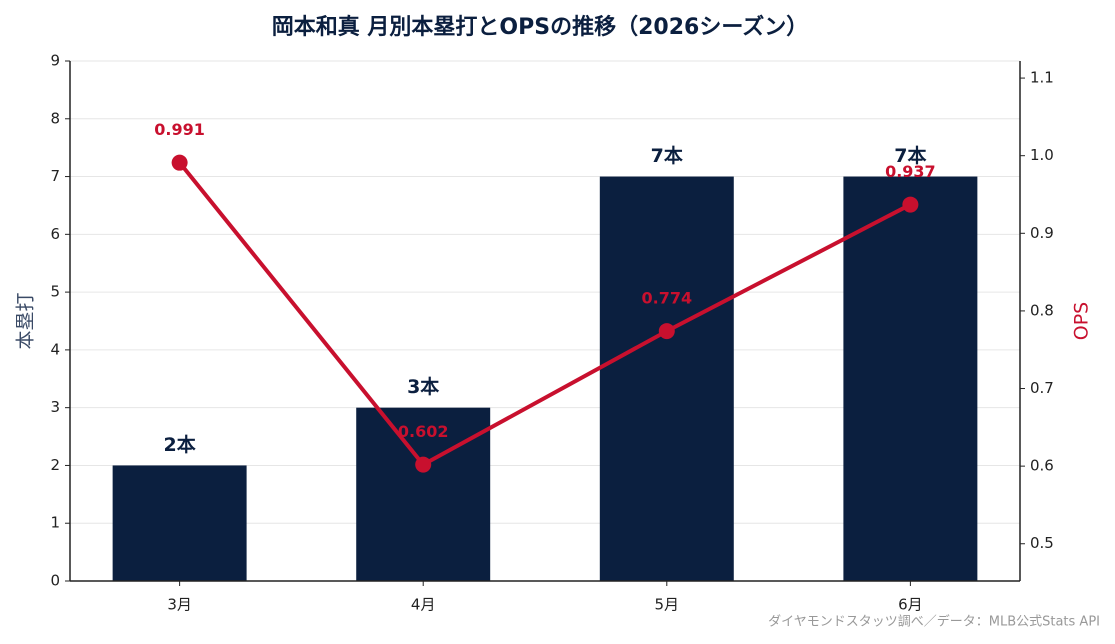 Image resolution: width=1115 pixels, height=644 pixels. What do you see at coordinates (1042, 543) in the screenshot?
I see `y2-tick-label: 0.5` at bounding box center [1042, 543].